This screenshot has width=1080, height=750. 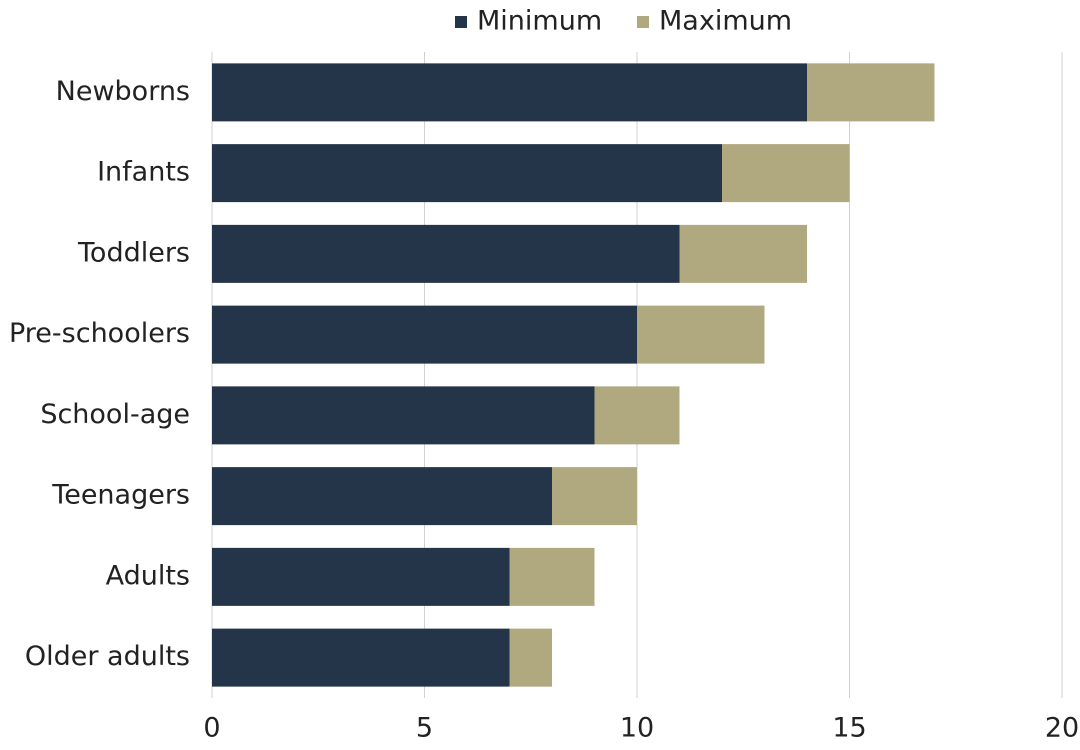 What do you see at coordinates (424, 728) in the screenshot?
I see `x-tick-label: 5` at bounding box center [424, 728].